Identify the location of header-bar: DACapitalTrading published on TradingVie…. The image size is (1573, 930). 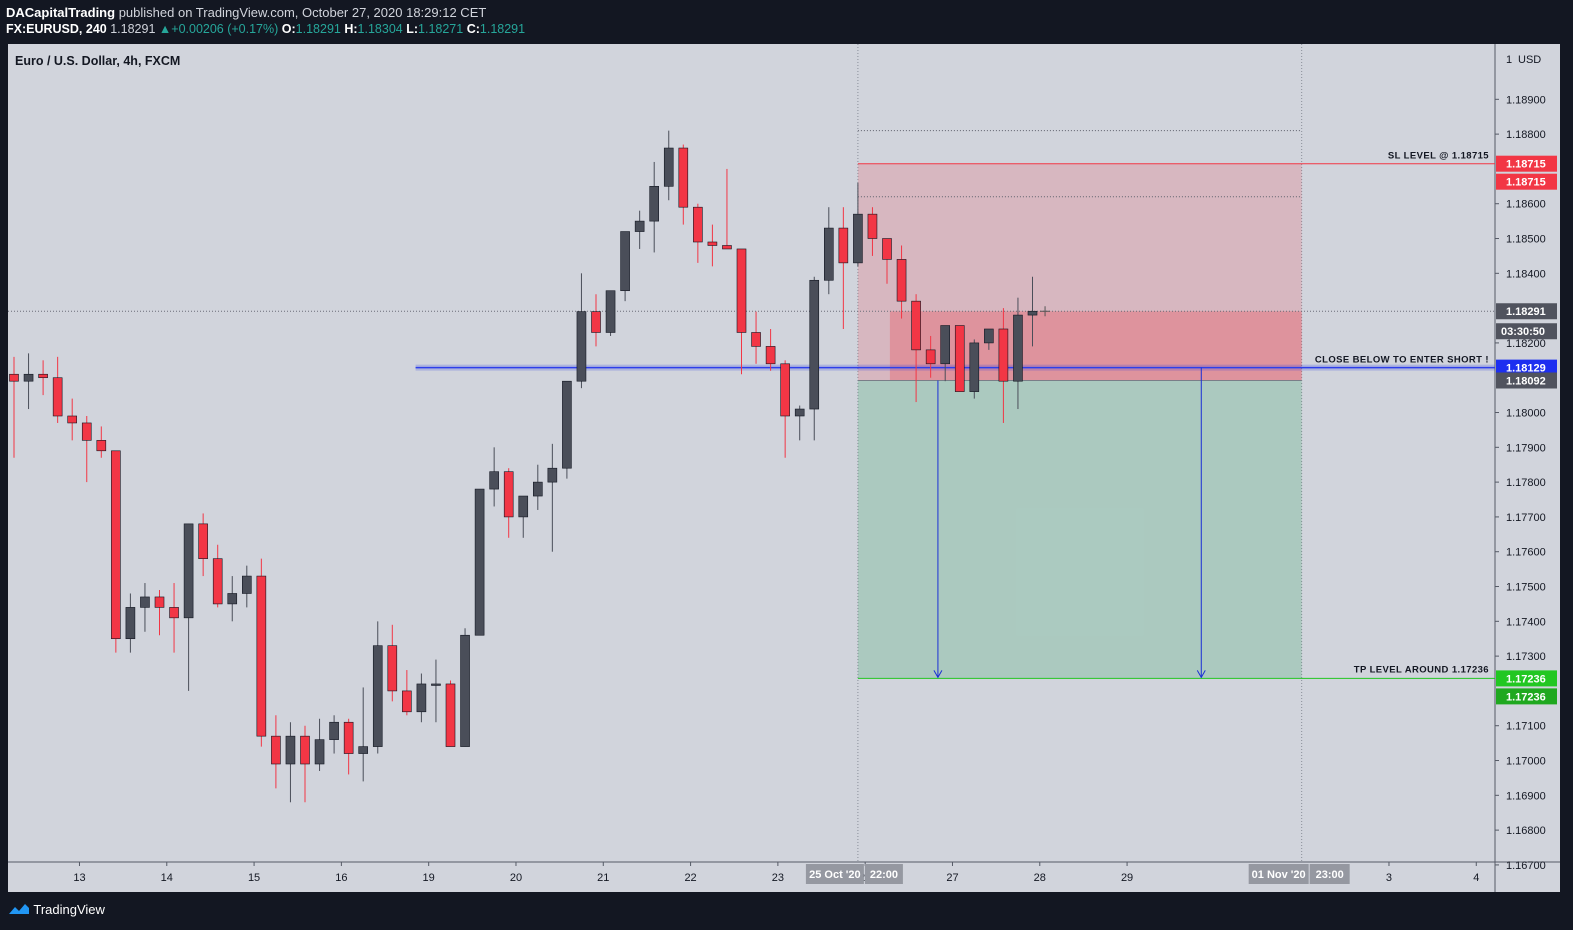
(786, 22).